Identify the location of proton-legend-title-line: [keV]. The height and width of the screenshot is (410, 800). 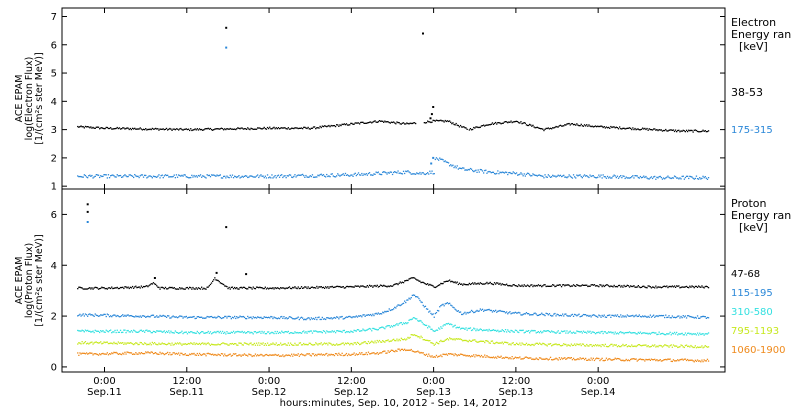
(753, 227).